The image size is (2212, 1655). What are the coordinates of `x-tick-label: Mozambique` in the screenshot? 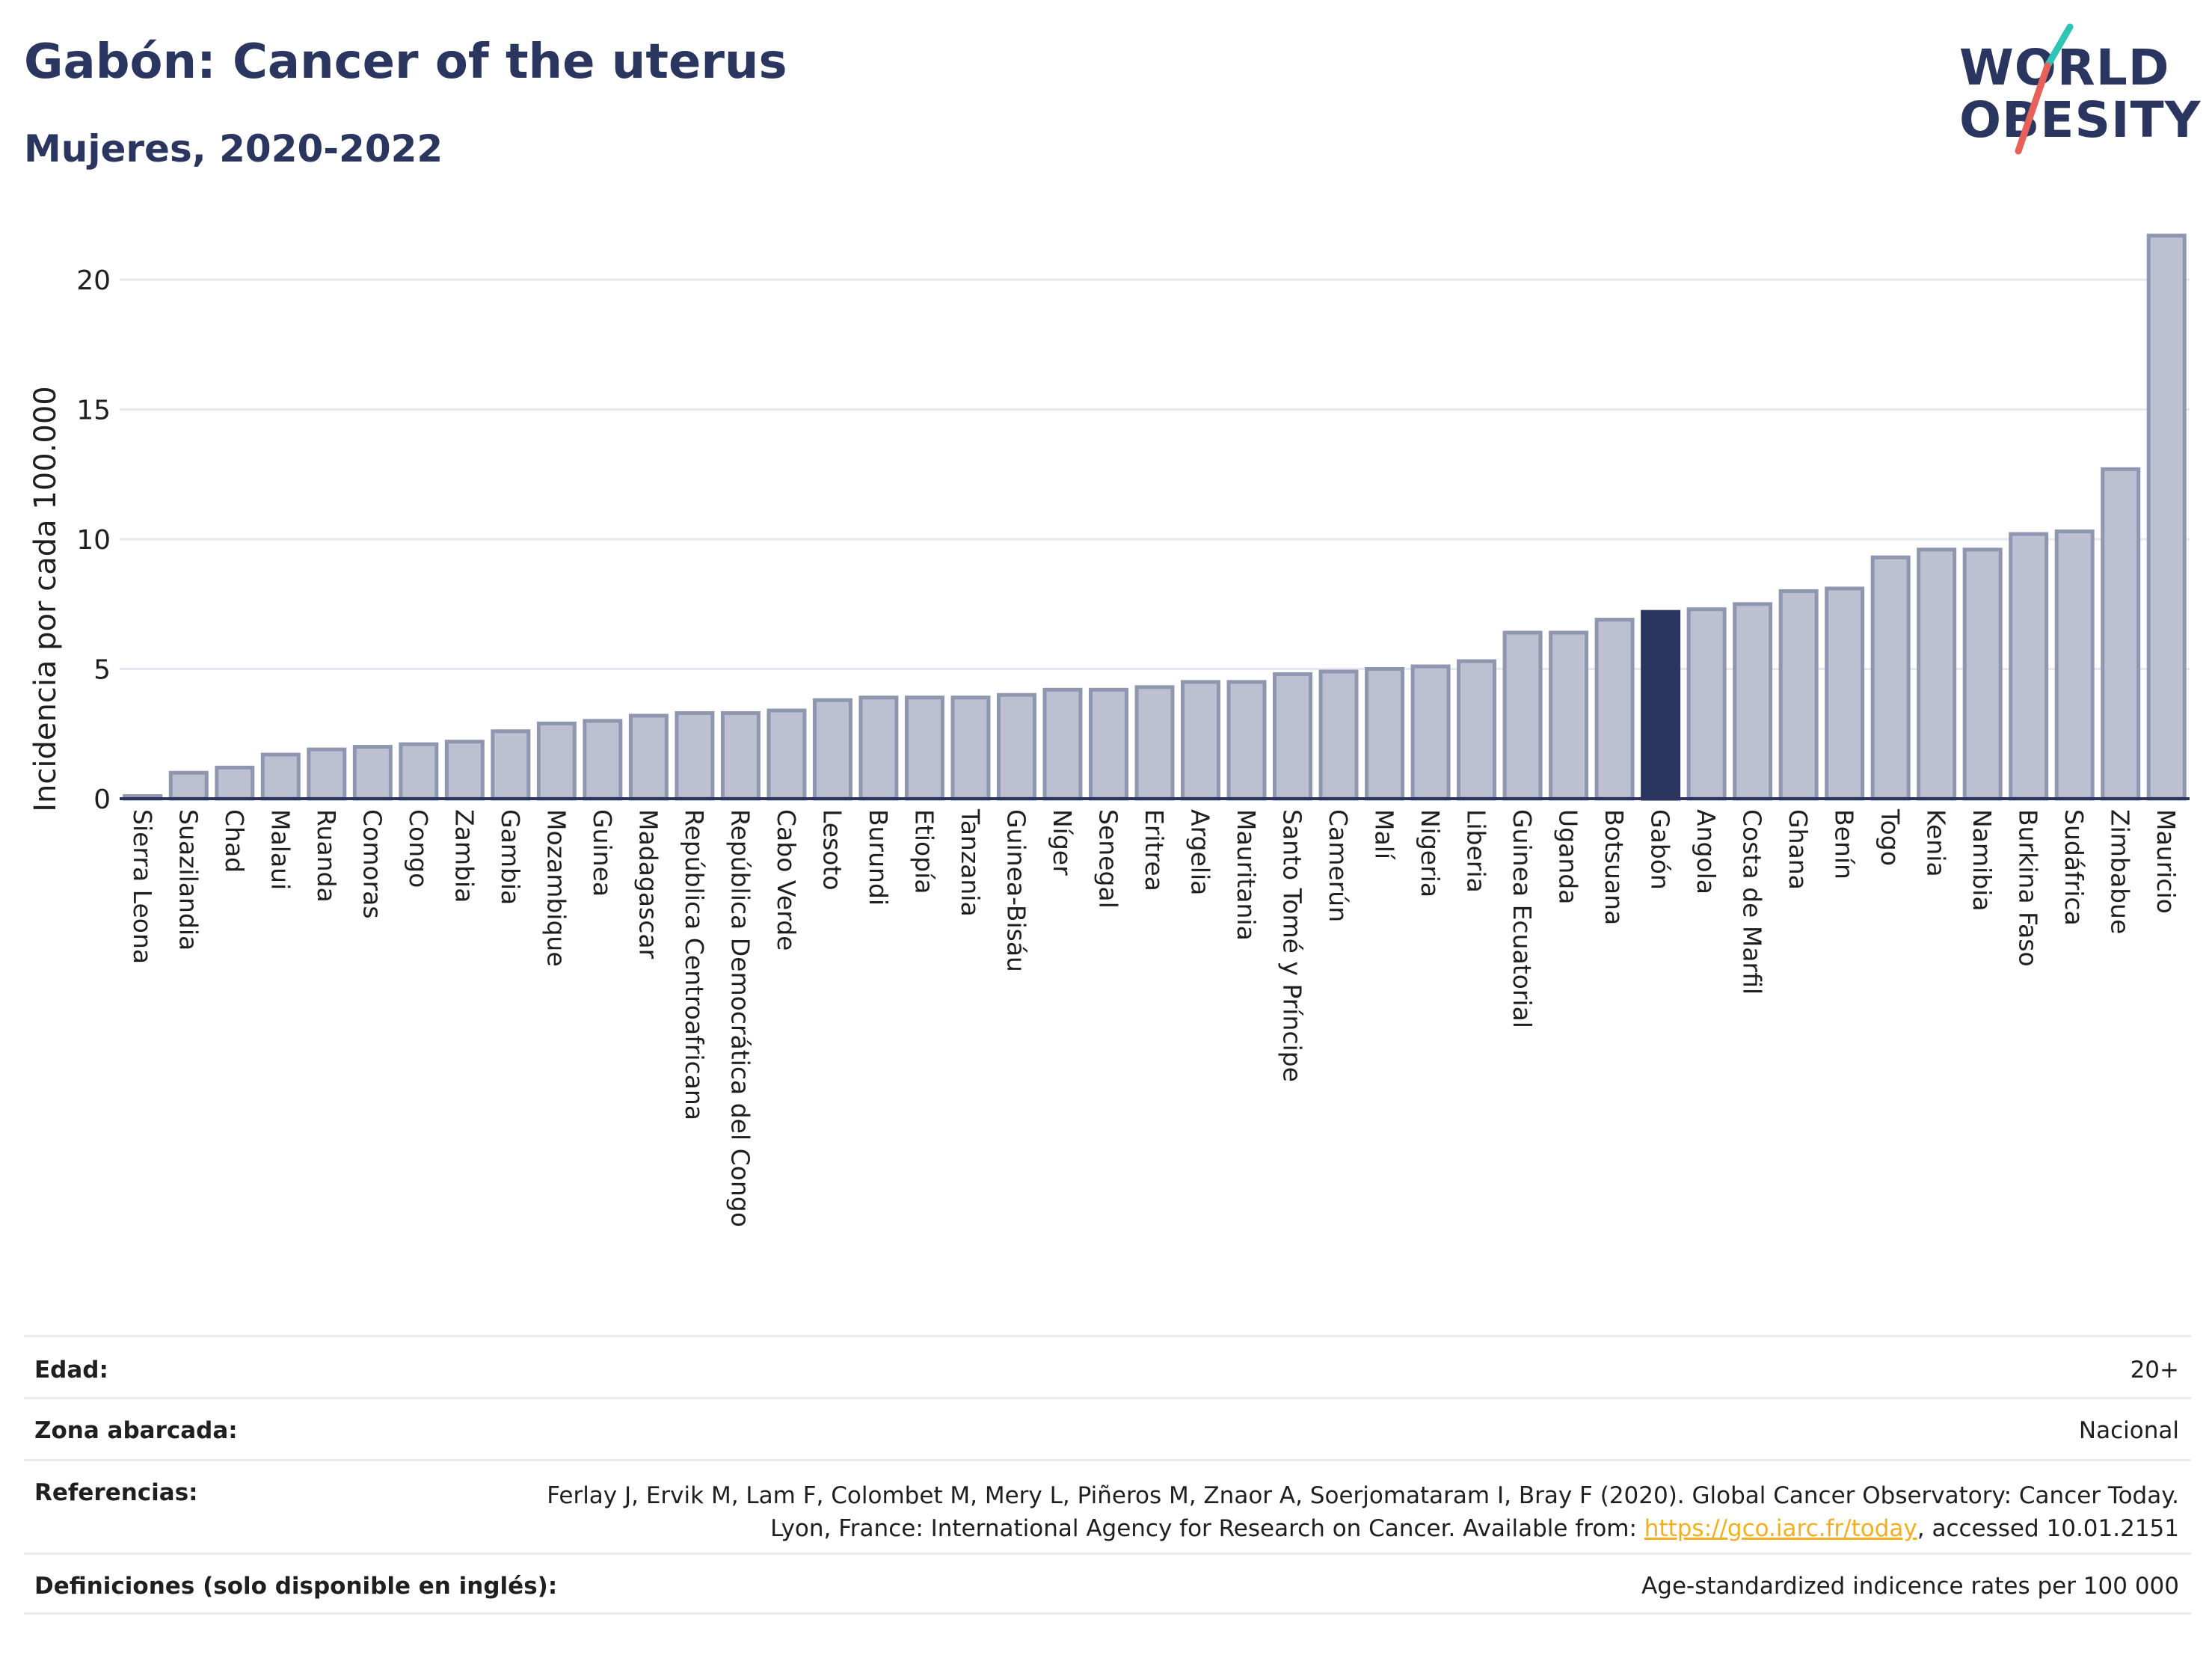 It's located at (556, 888).